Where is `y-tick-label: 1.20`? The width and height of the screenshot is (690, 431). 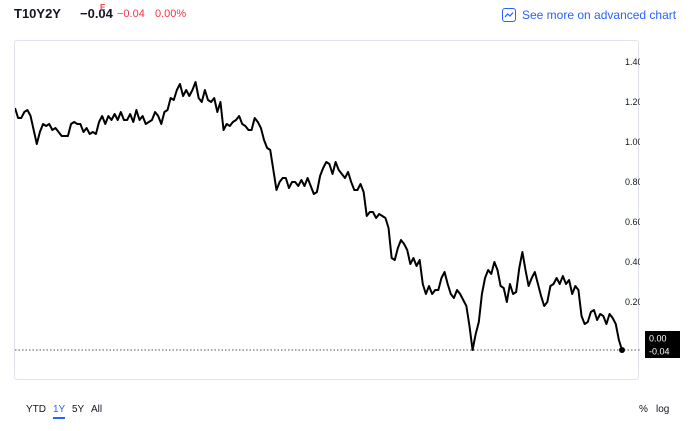 y-tick-label: 1.20 is located at coordinates (632, 102).